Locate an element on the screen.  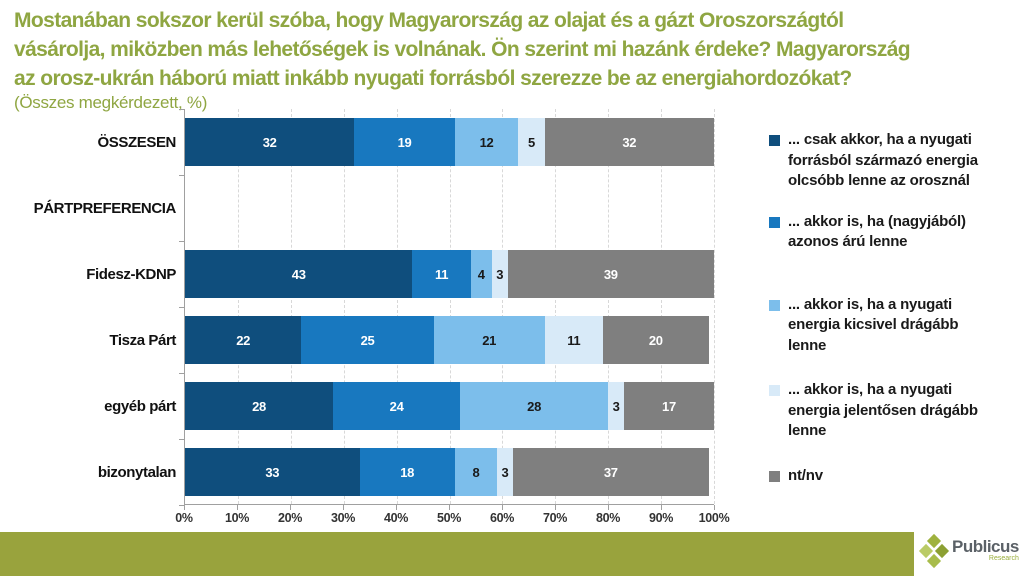
bar-segment: 43 is located at coordinates (299, 274).